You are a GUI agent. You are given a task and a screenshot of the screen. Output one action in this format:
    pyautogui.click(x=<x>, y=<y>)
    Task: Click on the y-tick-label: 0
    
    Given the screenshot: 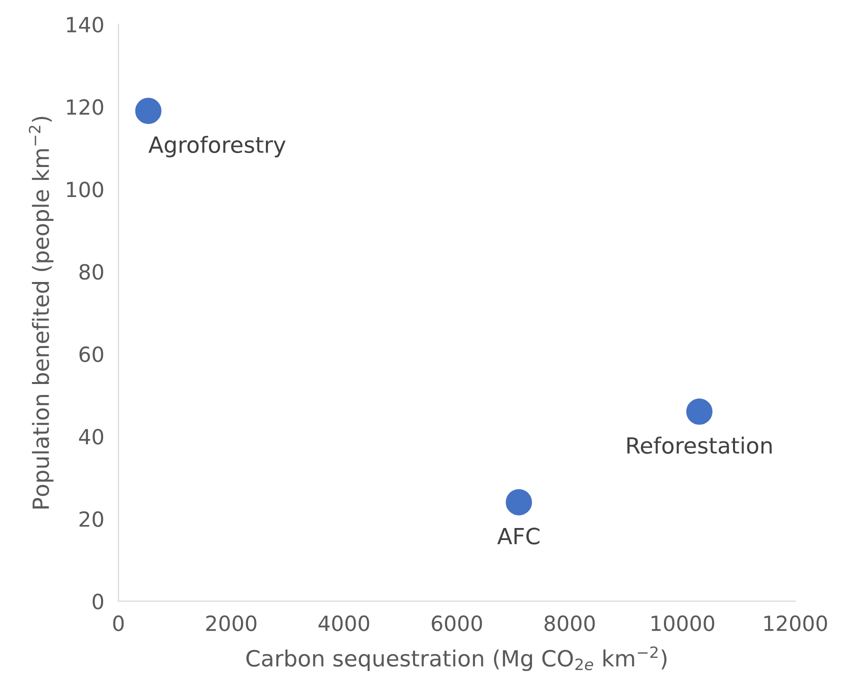 What is the action you would take?
    pyautogui.click(x=98, y=602)
    